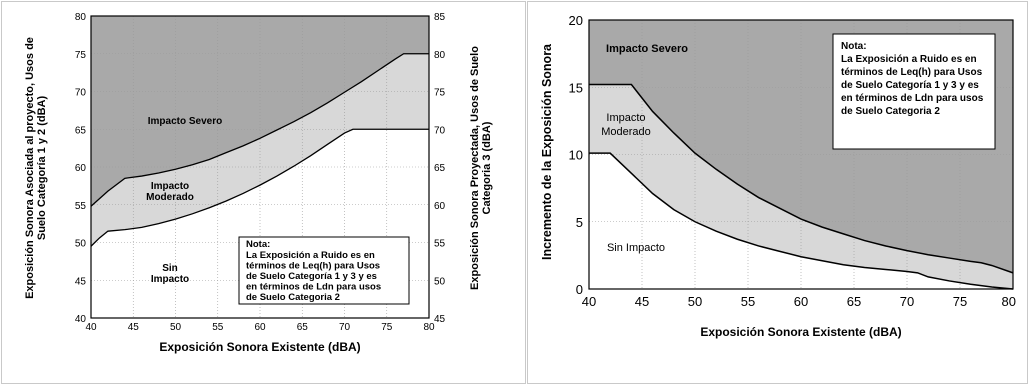  I want to click on right-zone-label-moderate-1: Impacto, so click(625, 118).